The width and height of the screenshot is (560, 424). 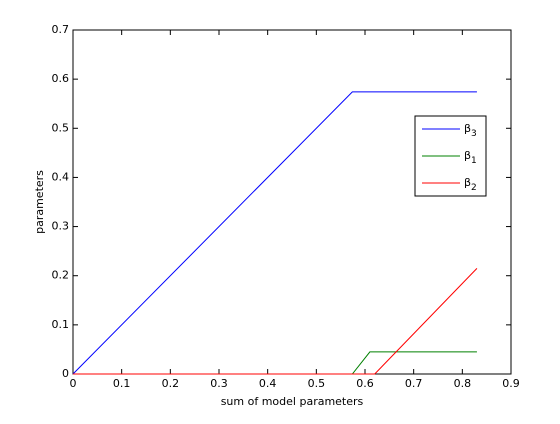 I want to click on x-tick-label: 0.4, so click(x=268, y=383).